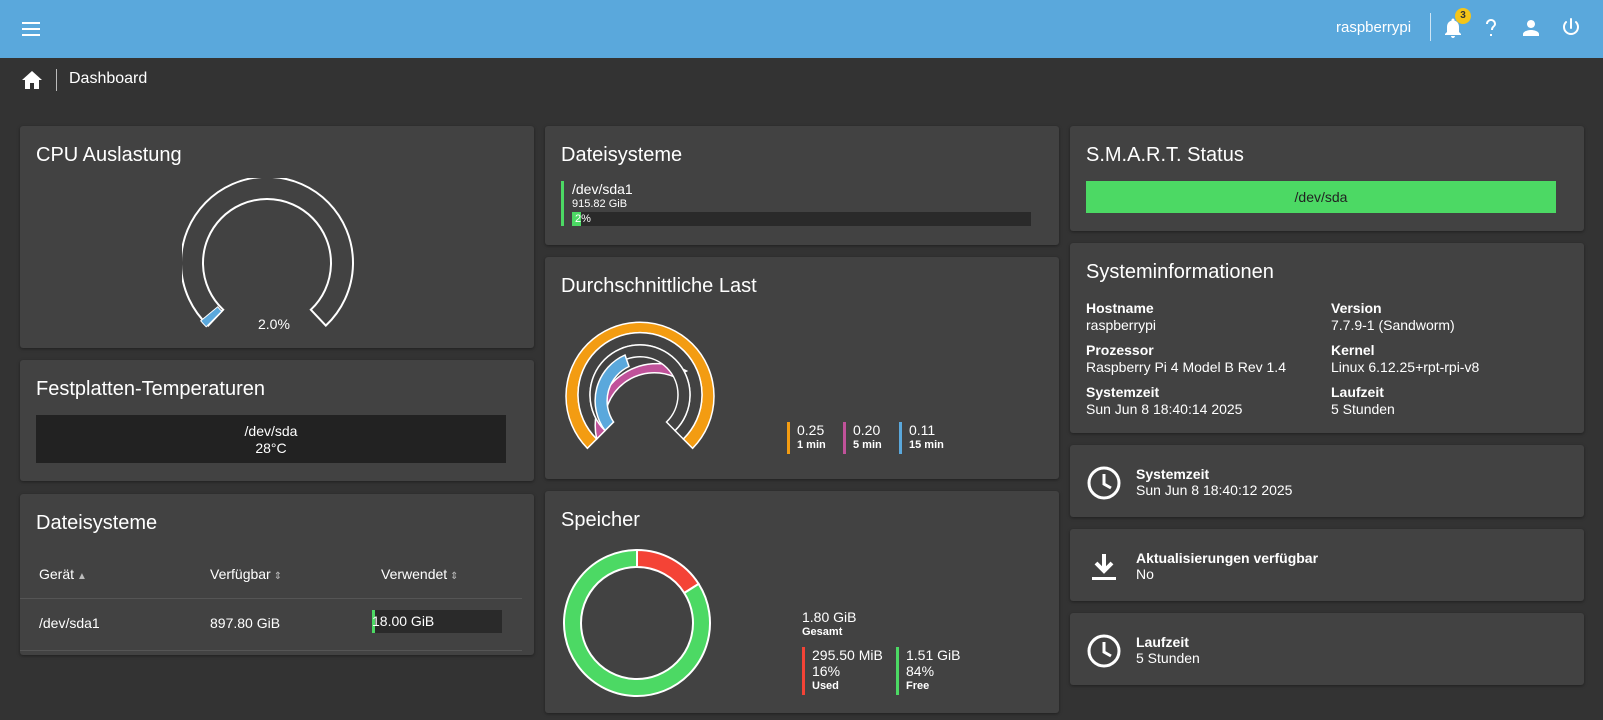 This screenshot has width=1603, height=720. Describe the element at coordinates (1393, 325) in the screenshot. I see `version-value: 7.7.9-1 (Sandworm)` at that location.